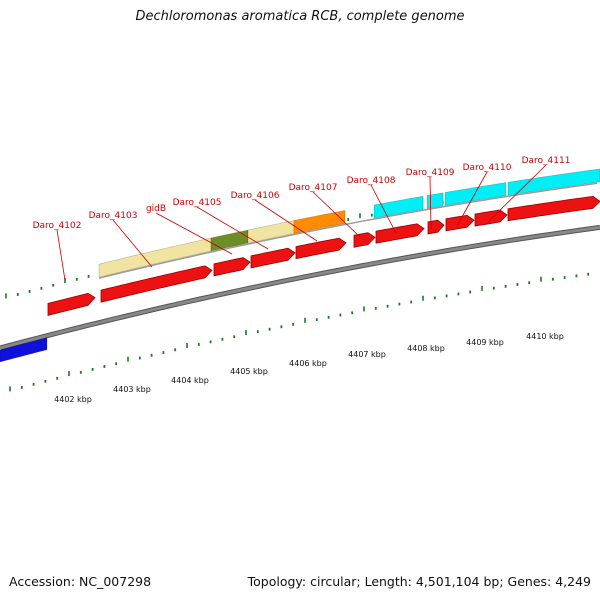 The height and width of the screenshot is (600, 600). I want to click on kbp-label: 4403 kbp, so click(132, 389).